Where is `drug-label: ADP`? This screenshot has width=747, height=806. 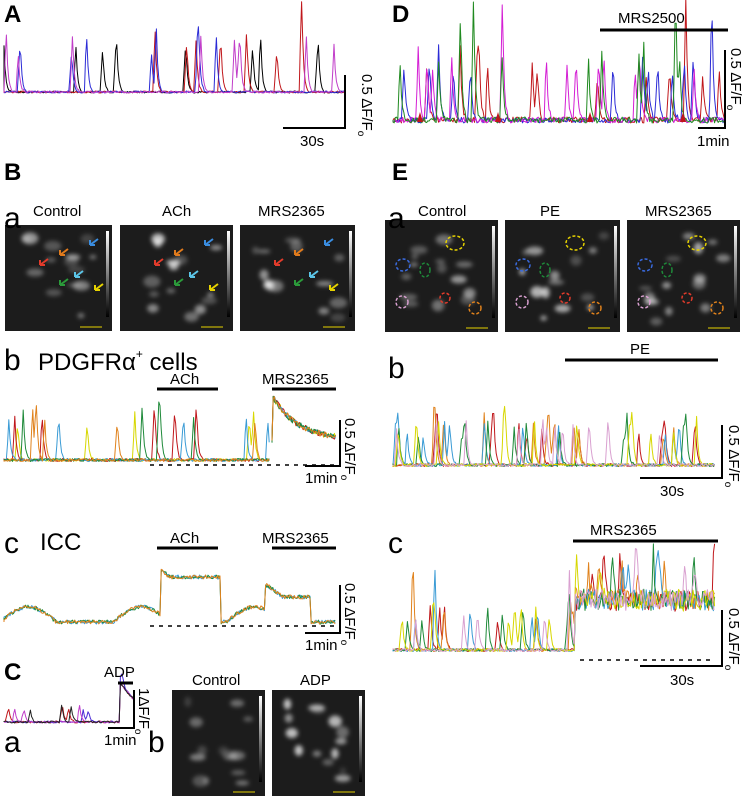 drug-label: ADP is located at coordinates (119, 672).